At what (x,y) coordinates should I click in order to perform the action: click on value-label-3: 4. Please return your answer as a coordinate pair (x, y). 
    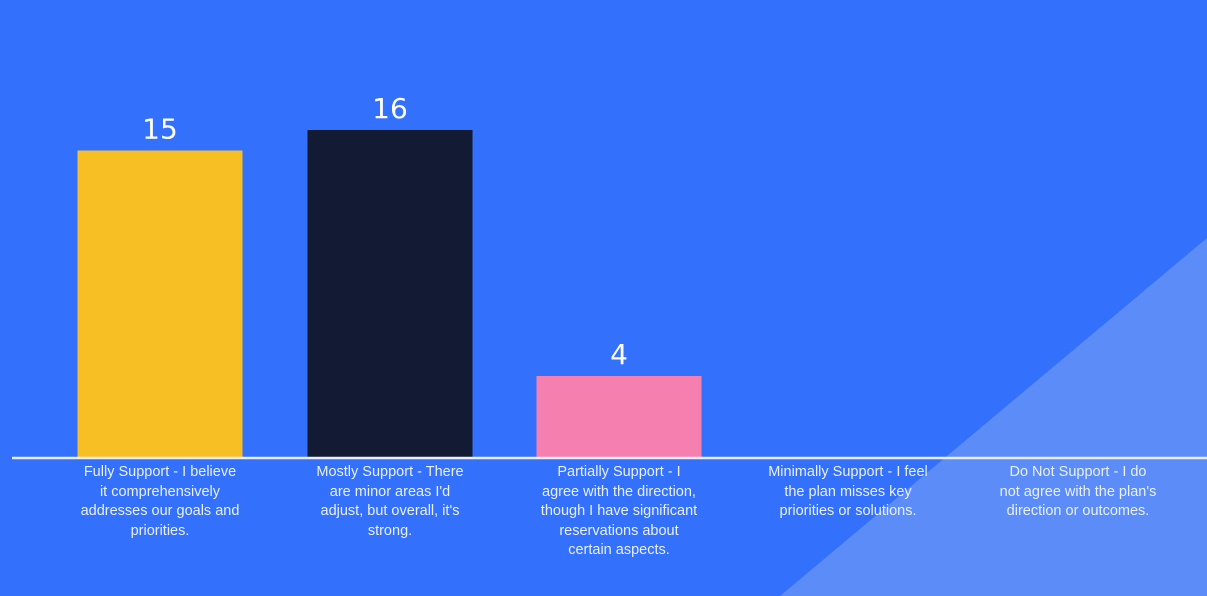
    Looking at the image, I should click on (619, 354).